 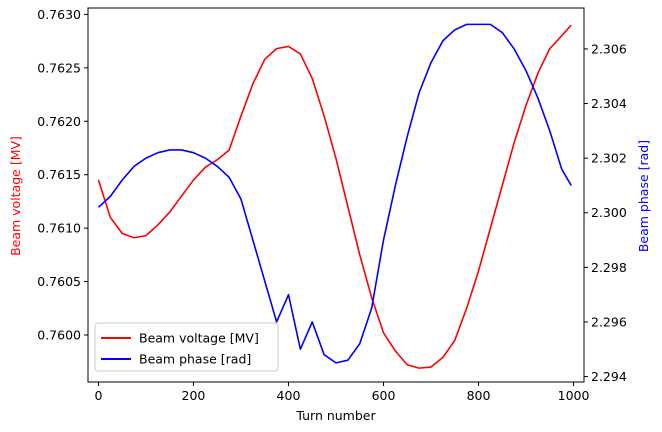 I want to click on legend-box, so click(x=186, y=347).